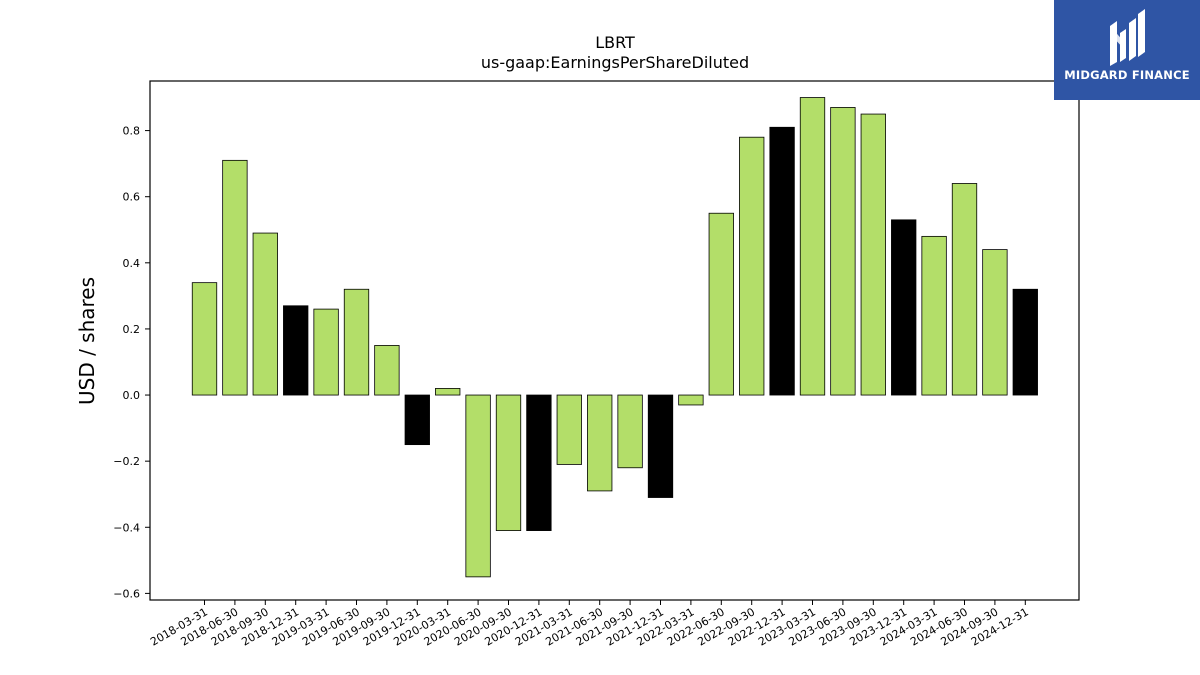  What do you see at coordinates (131, 362) in the screenshot?
I see `y-ticks: −0.6 −0.4 −0.2 0.0 0.2 0.4 0.6 0.8` at bounding box center [131, 362].